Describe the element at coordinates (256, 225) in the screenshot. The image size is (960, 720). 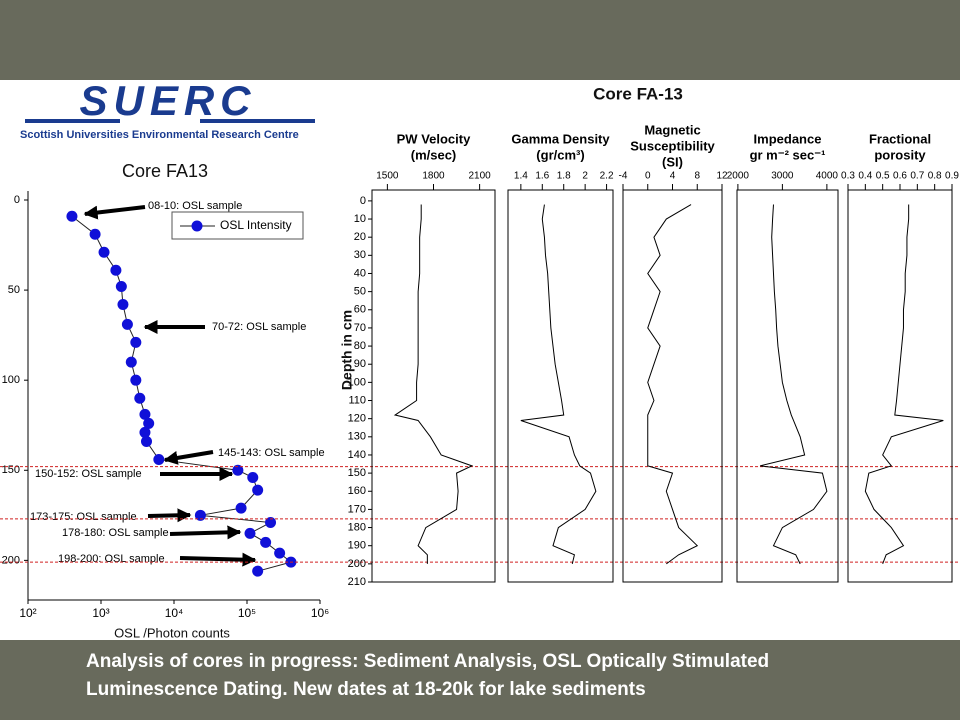
I see `legend-label: OSL Intensity` at that location.